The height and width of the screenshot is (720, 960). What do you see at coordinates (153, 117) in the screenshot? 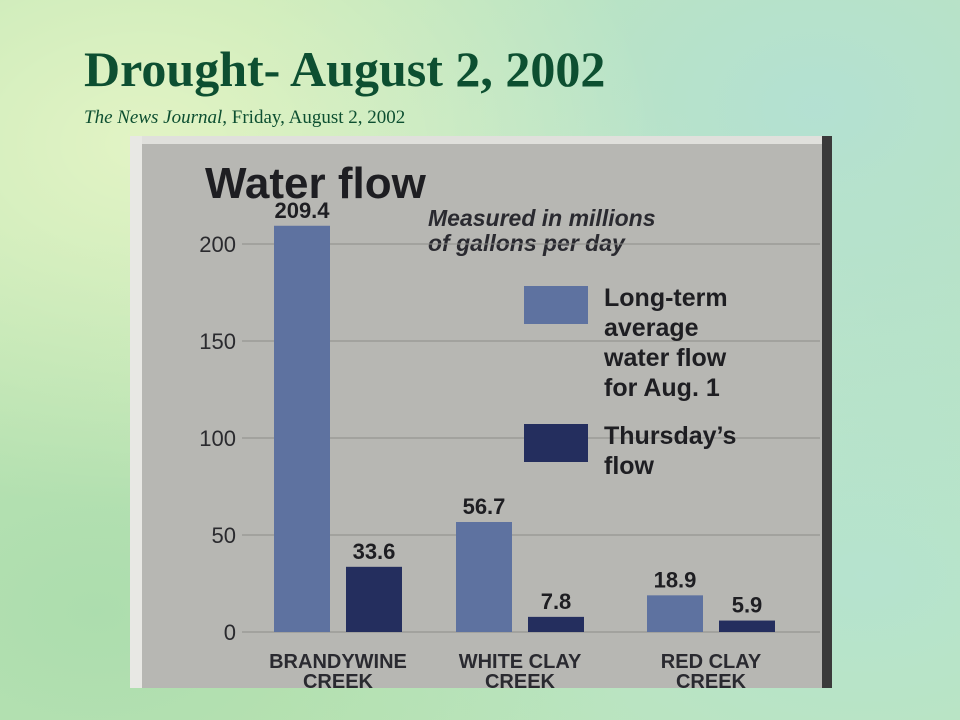
I see `newspaper-name: The News Journal` at bounding box center [153, 117].